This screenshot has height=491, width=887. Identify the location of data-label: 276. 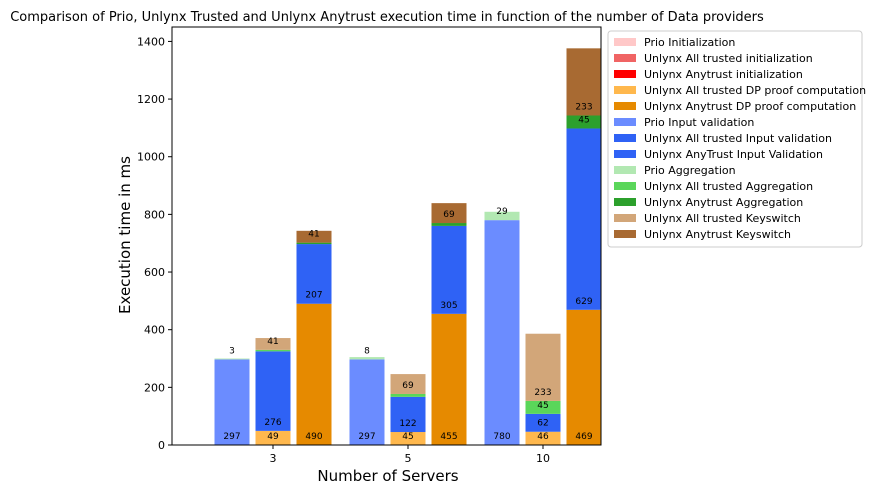
(272, 423).